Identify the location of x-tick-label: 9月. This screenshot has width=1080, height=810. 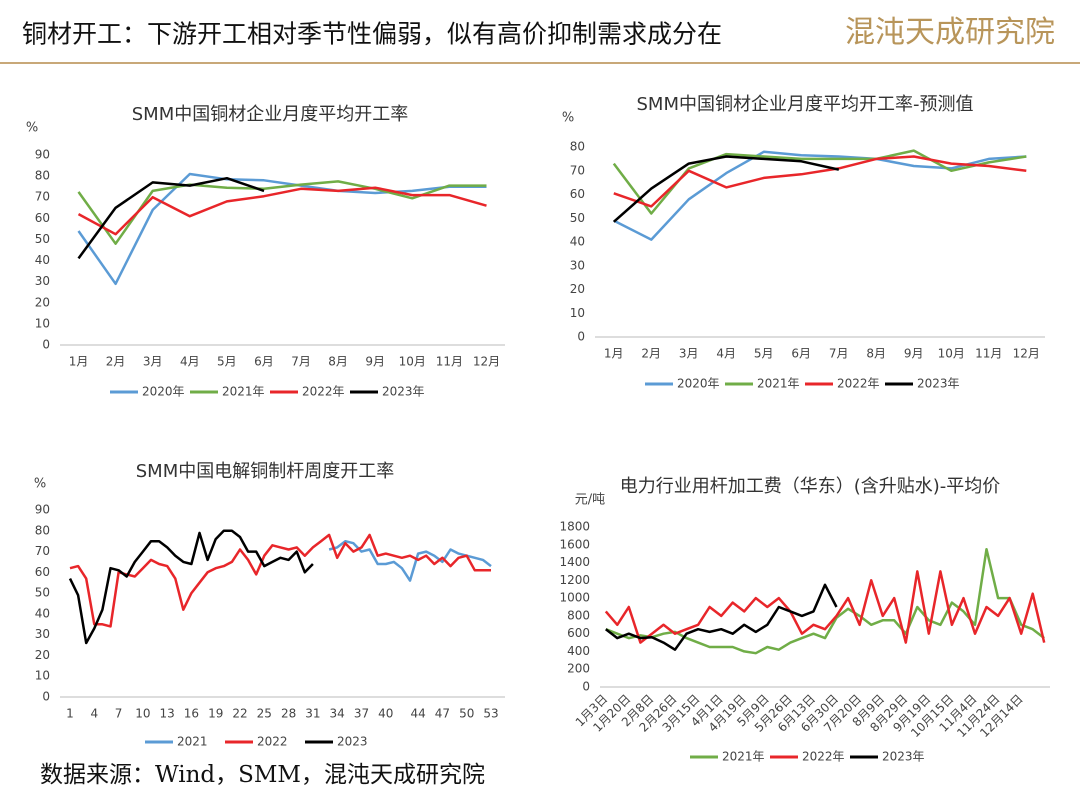
(914, 354).